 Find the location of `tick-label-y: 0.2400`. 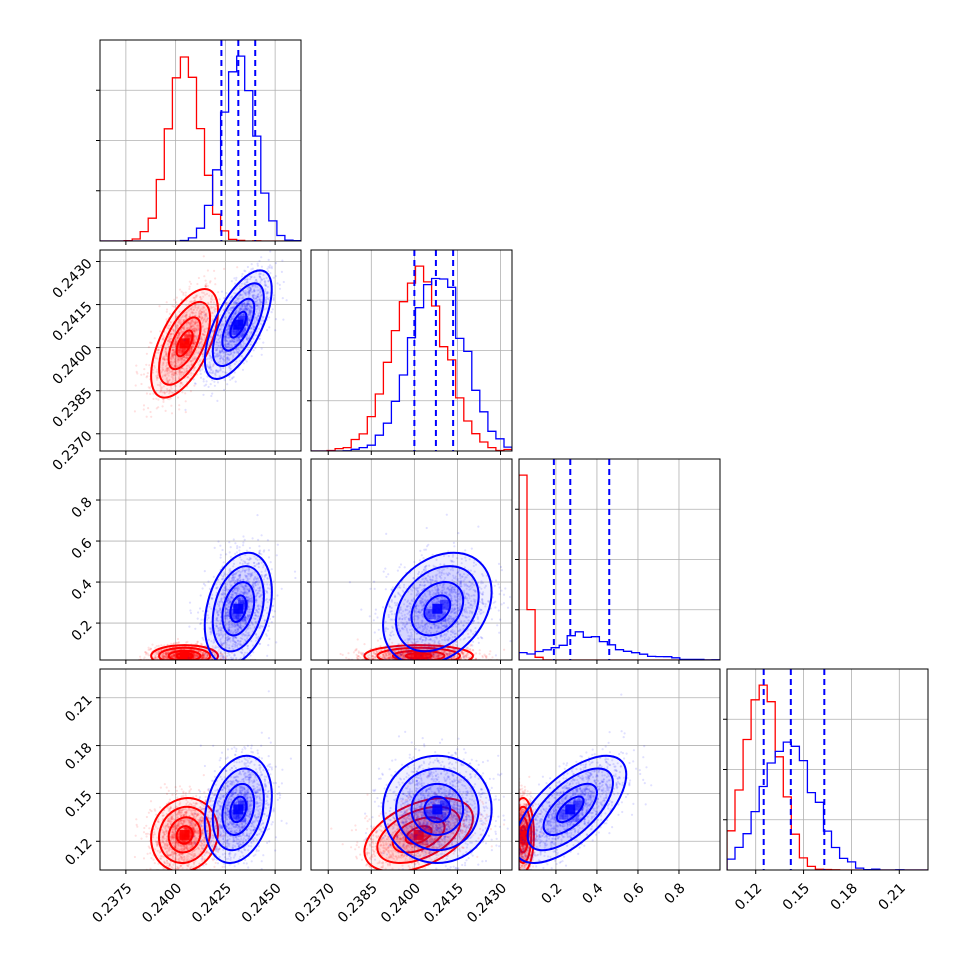

tick-label-y: 0.2400 is located at coordinates (73, 365).